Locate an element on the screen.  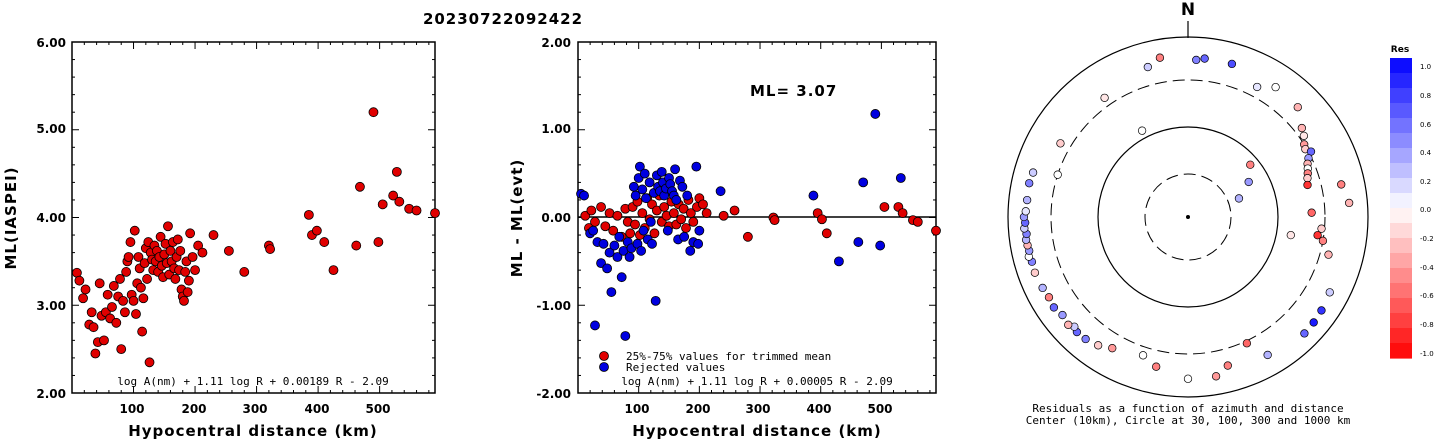
legend-label-rejected: Rejected values is located at coordinates (675, 367).